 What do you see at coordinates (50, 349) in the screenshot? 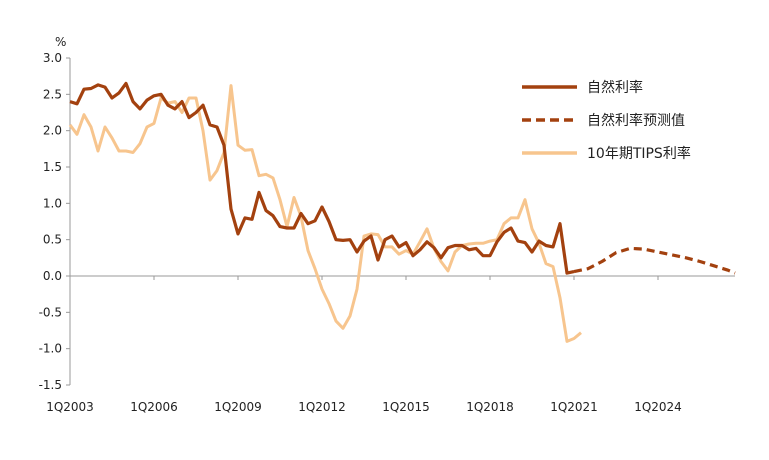
I see `y-tick-label: -1.0` at bounding box center [50, 349].